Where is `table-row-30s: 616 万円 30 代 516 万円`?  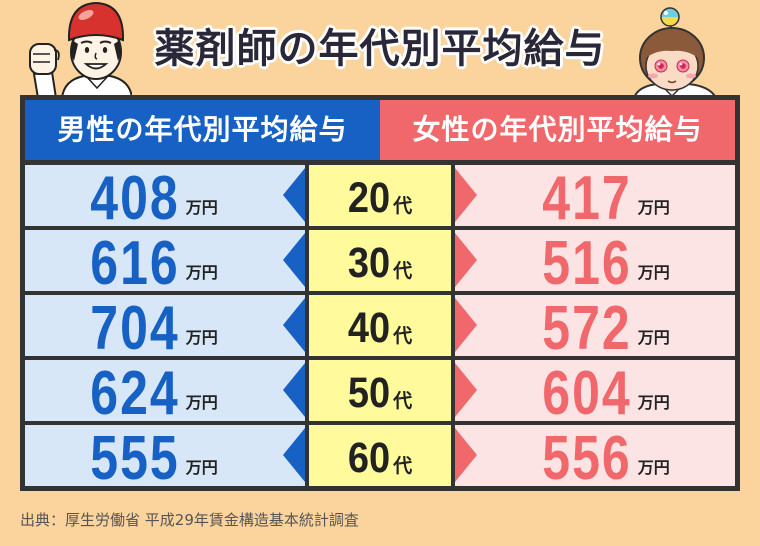
table-row-30s: 616 万円 30 代 516 万円 is located at coordinates (380, 262).